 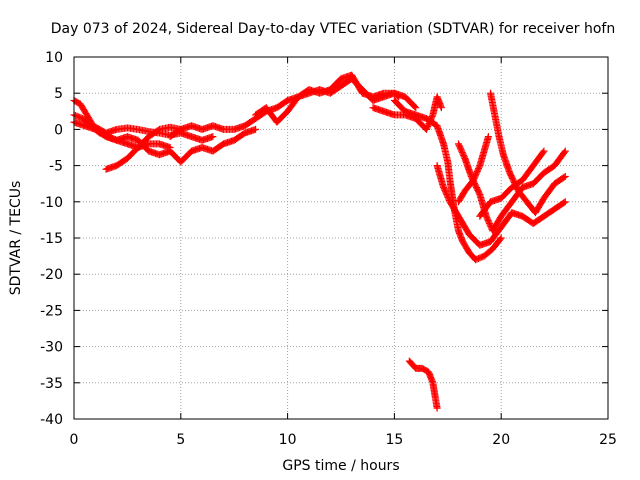 I want to click on y-tick-label: 5, so click(x=58, y=94).